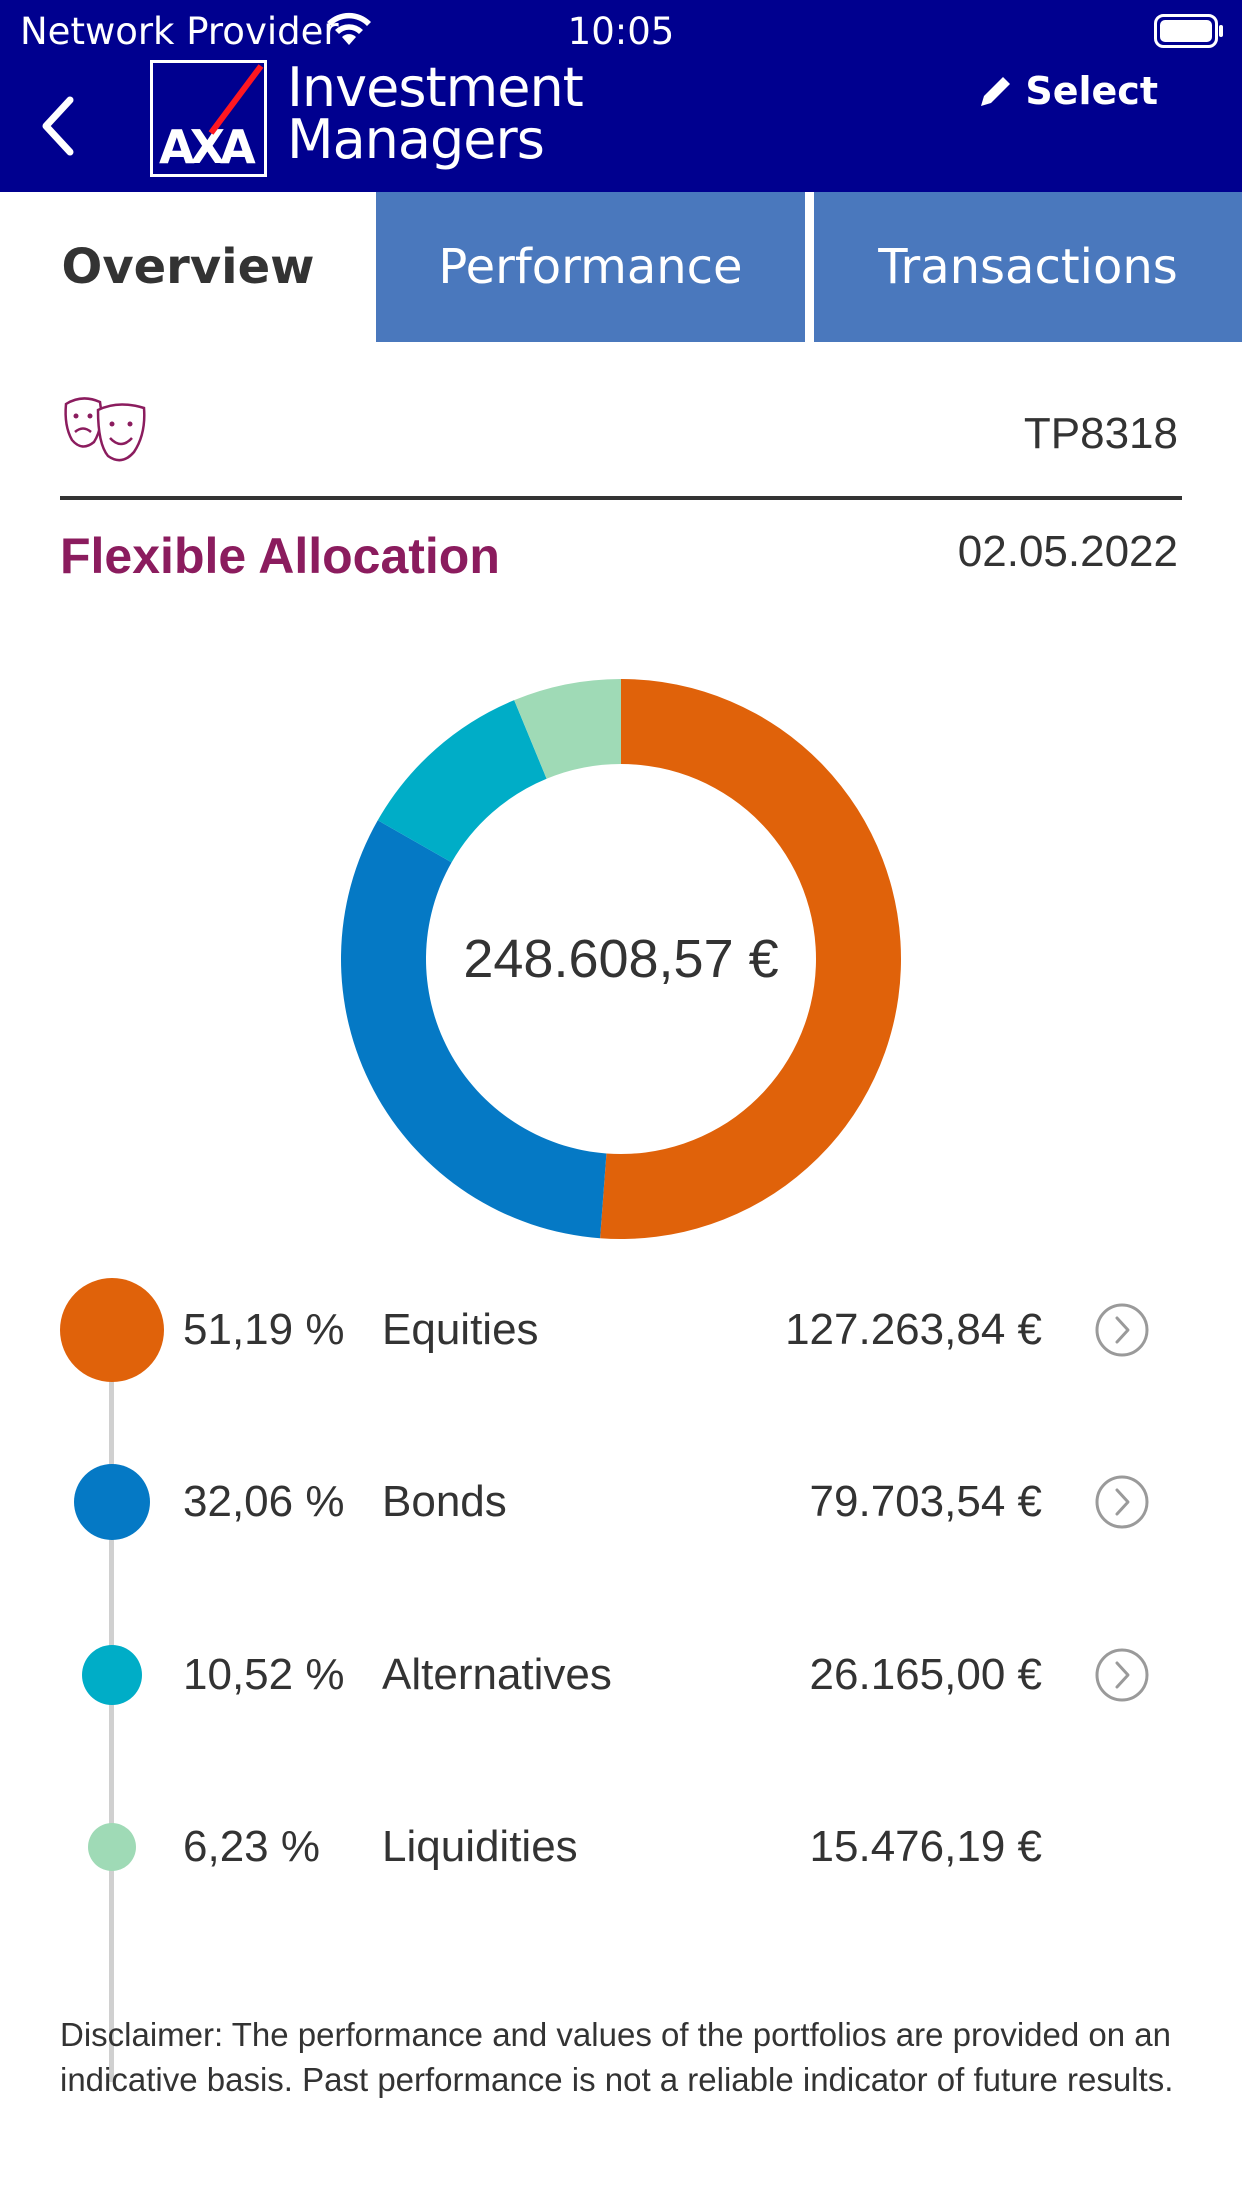 The height and width of the screenshot is (2208, 1242). Describe the element at coordinates (925, 1846) in the screenshot. I see `legend-value: 15.476,19 €` at that location.